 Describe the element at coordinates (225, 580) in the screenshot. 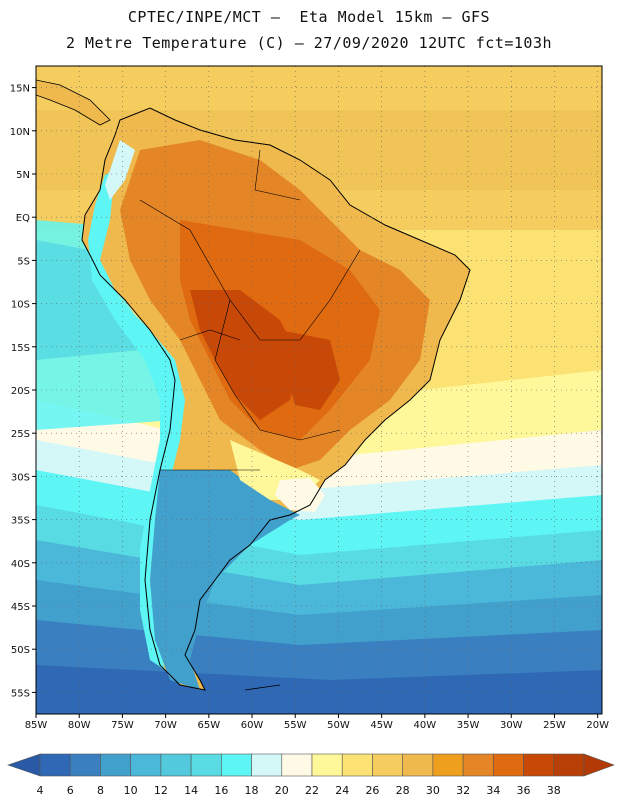

I see `patagonia-cool` at that location.